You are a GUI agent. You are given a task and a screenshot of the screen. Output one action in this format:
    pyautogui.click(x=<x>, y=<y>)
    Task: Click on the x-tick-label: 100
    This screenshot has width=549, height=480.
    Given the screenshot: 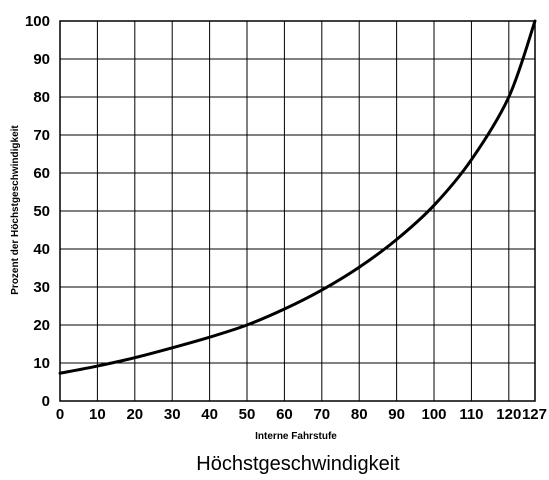 What is the action you would take?
    pyautogui.click(x=434, y=414)
    